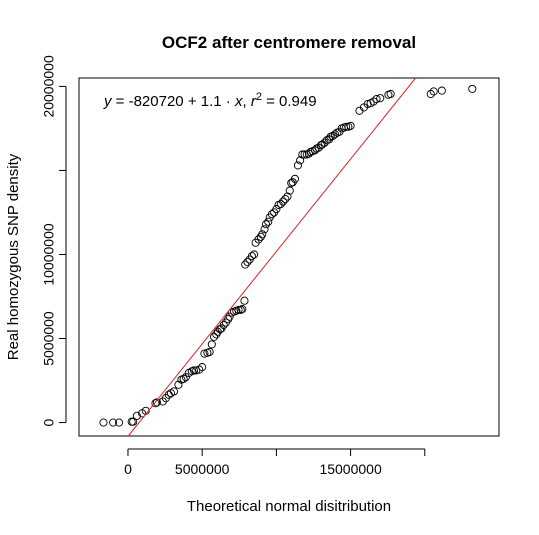 This screenshot has height=535, width=539. I want to click on y-tick-label: 10000000, so click(49, 254).